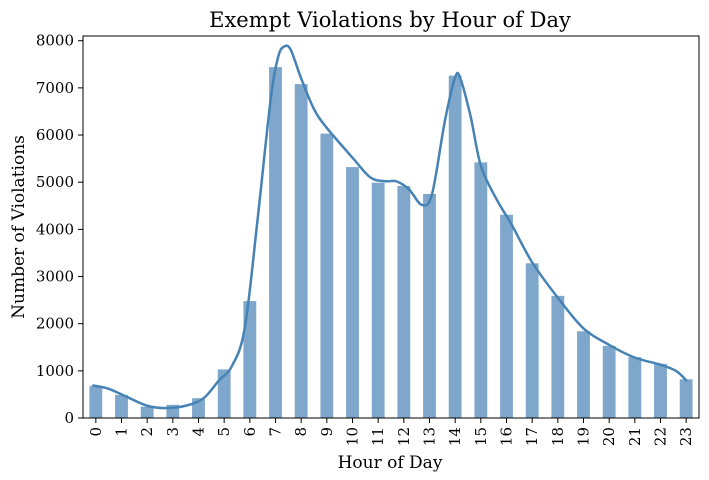  Describe the element at coordinates (199, 432) in the screenshot. I see `x-tick-label-4: 4` at that location.